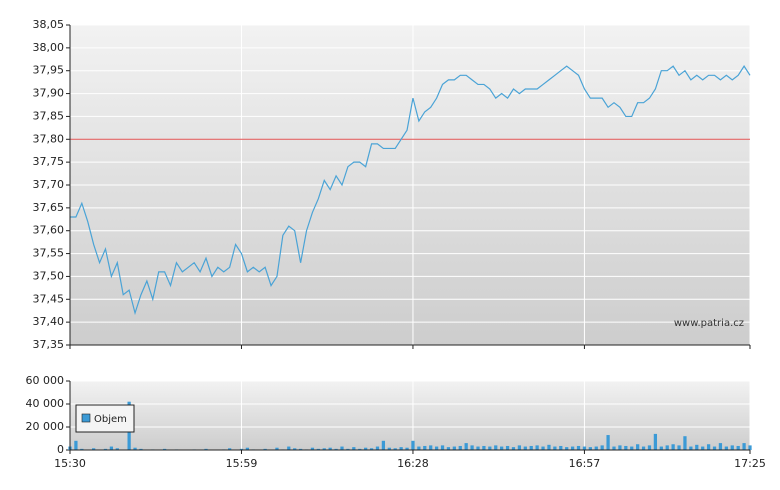 Image resolution: width=780 pixels, height=490 pixels. I want to click on y-tick-label: 37,55, so click(49, 253).